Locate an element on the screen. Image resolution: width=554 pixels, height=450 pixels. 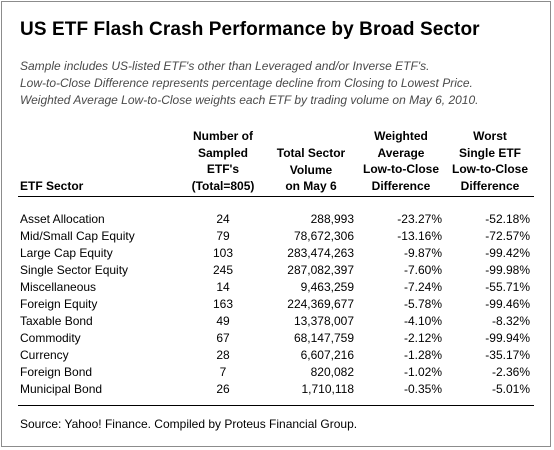
header-line: Sampled is located at coordinates (222, 152).